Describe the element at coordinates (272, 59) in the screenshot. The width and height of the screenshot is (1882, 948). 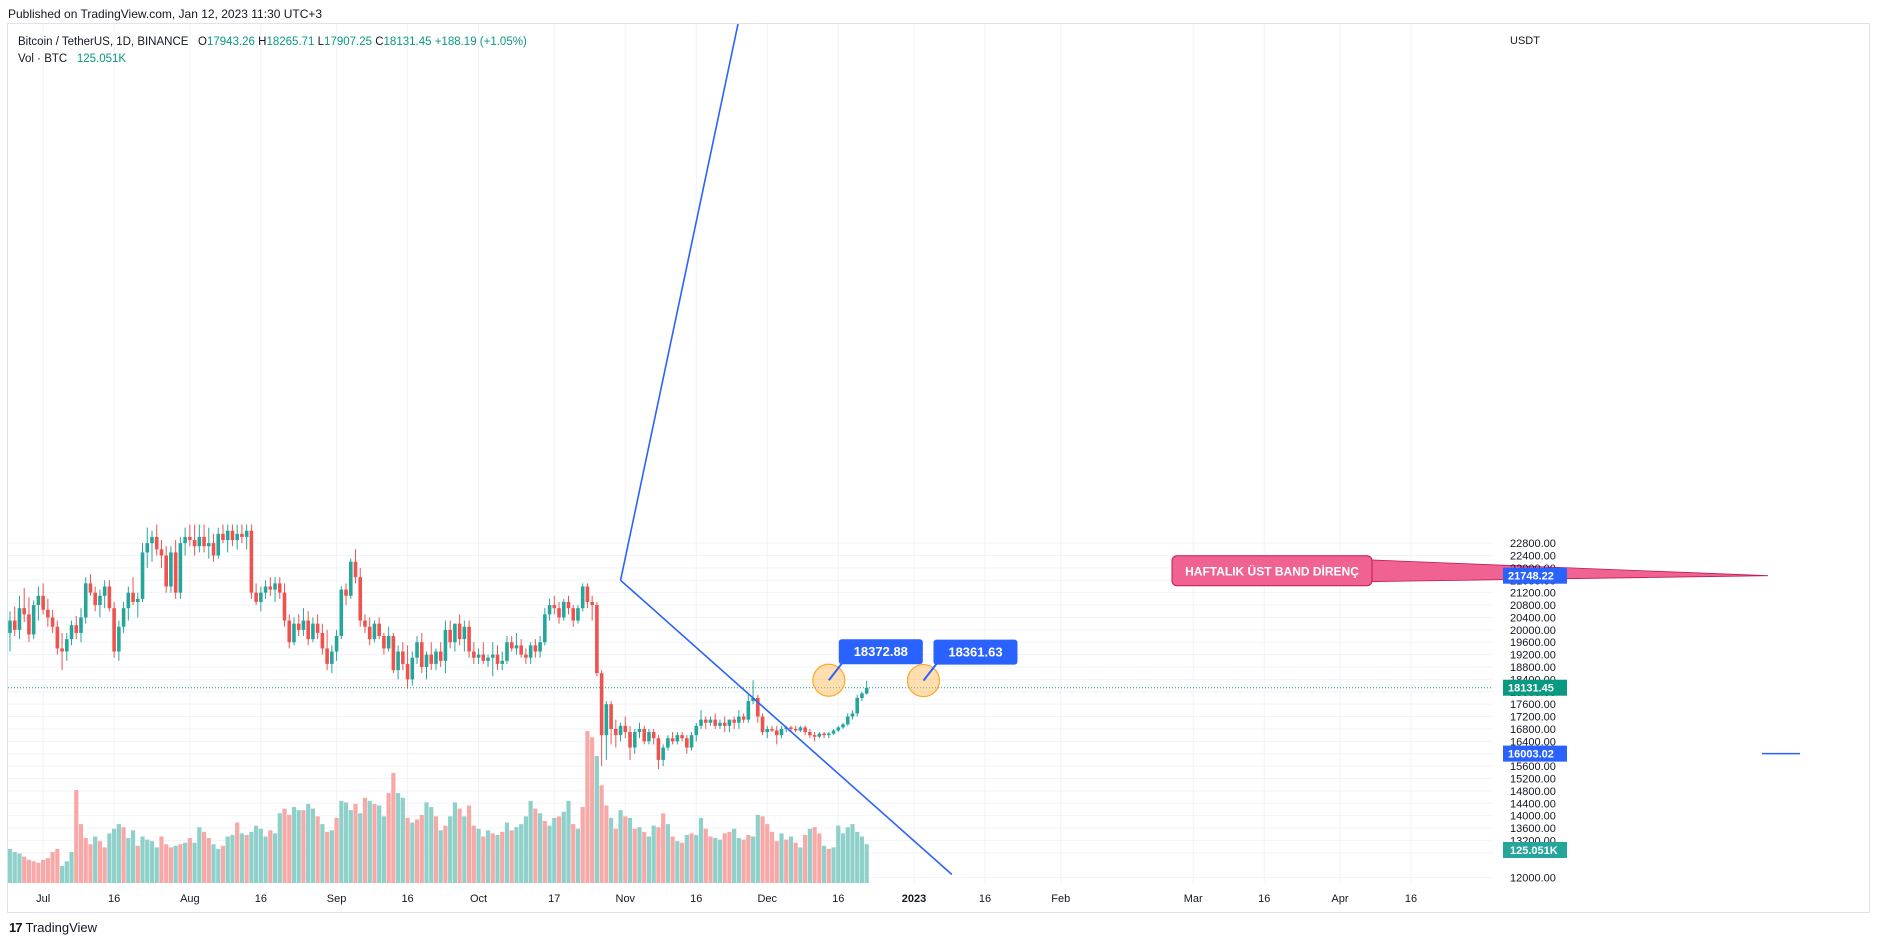
I see `legend-volume-row: Vol · BTC 125.051K` at that location.